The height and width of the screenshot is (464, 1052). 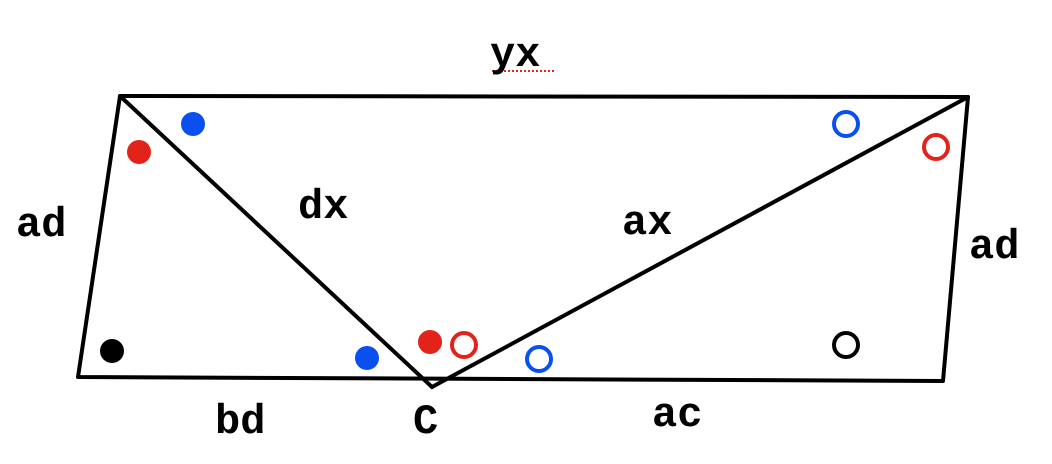 I want to click on marker-blue-filled-top-left, so click(x=193, y=124).